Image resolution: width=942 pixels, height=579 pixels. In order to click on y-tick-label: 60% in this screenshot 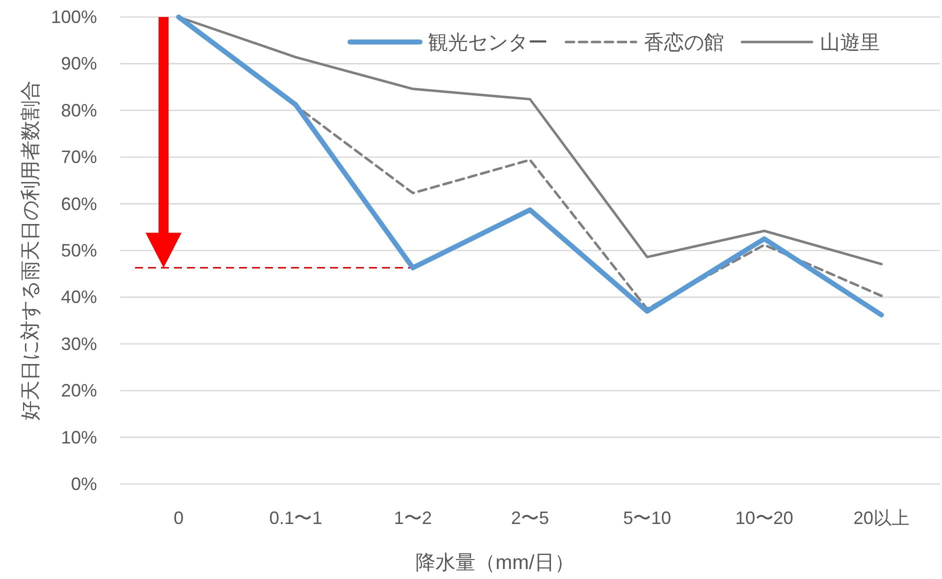, I will do `click(78, 204)`.